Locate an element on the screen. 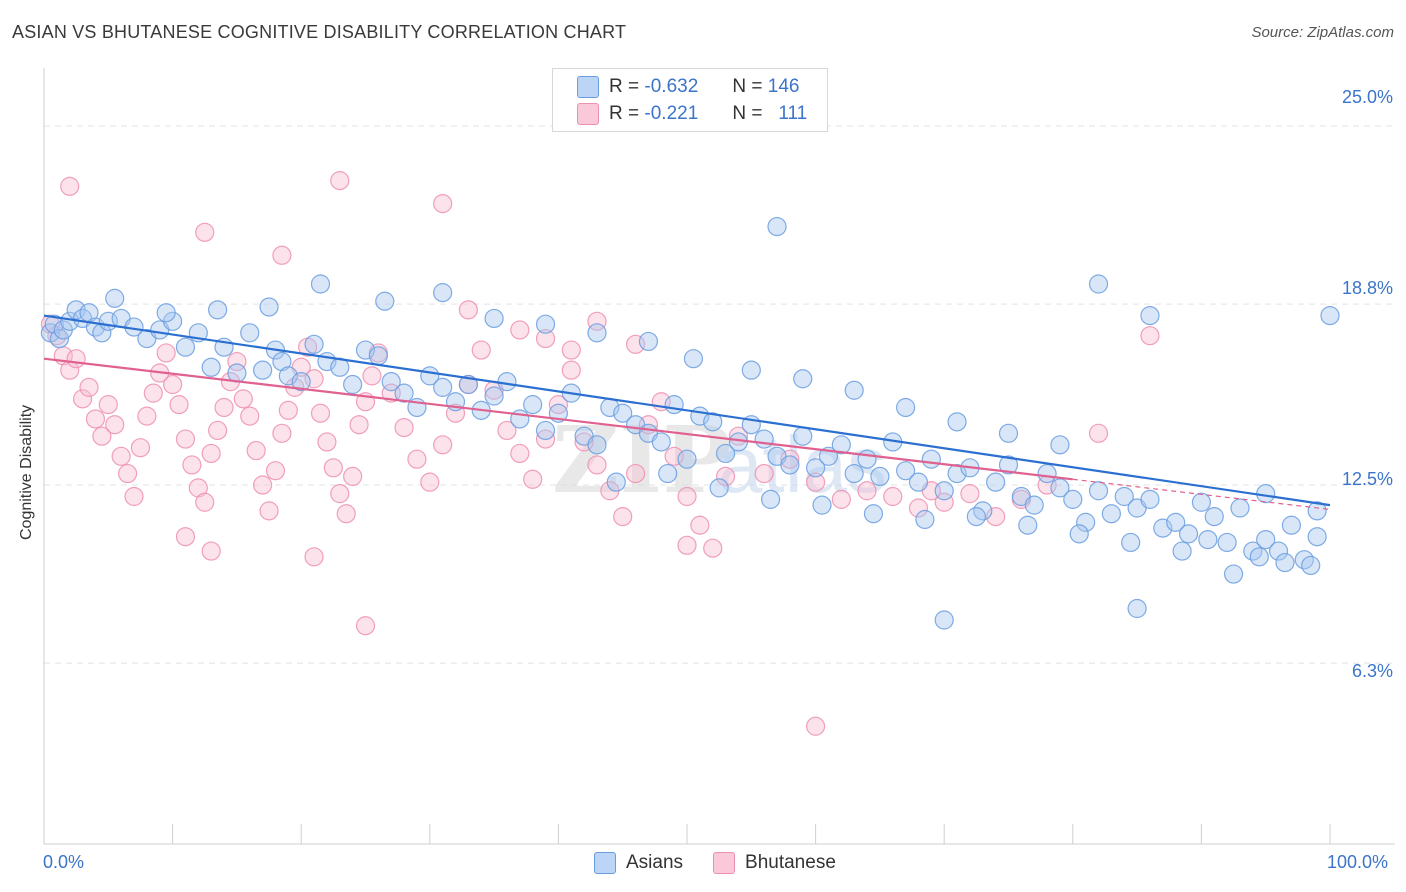 The image size is (1406, 892). bhutanese-r-label: R = is located at coordinates (624, 113).